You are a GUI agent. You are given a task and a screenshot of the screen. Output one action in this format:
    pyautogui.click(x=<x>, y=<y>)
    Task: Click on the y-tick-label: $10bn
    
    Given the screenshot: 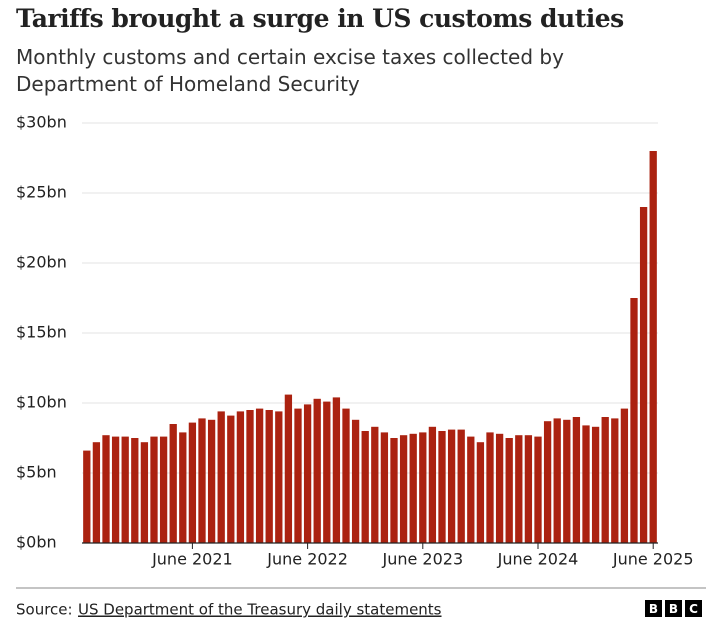 What is the action you would take?
    pyautogui.click(x=41, y=402)
    